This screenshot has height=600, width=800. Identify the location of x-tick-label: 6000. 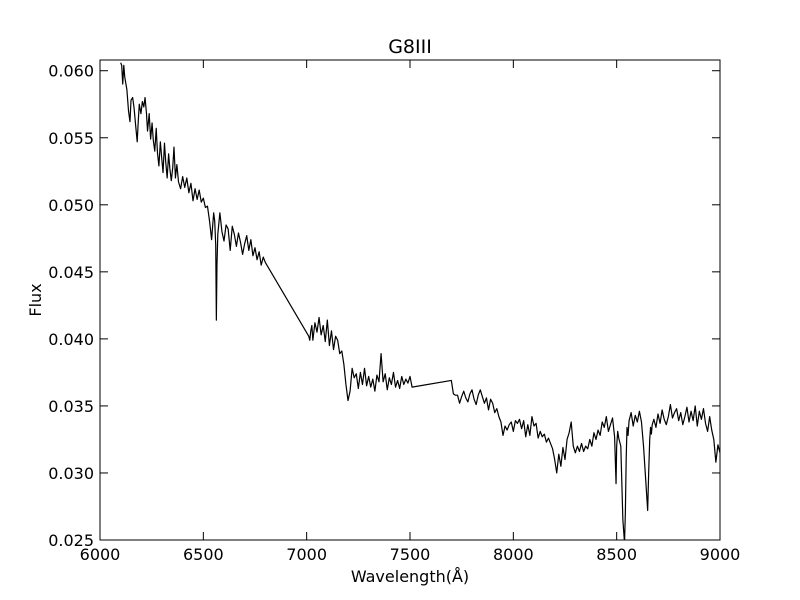
(100, 554).